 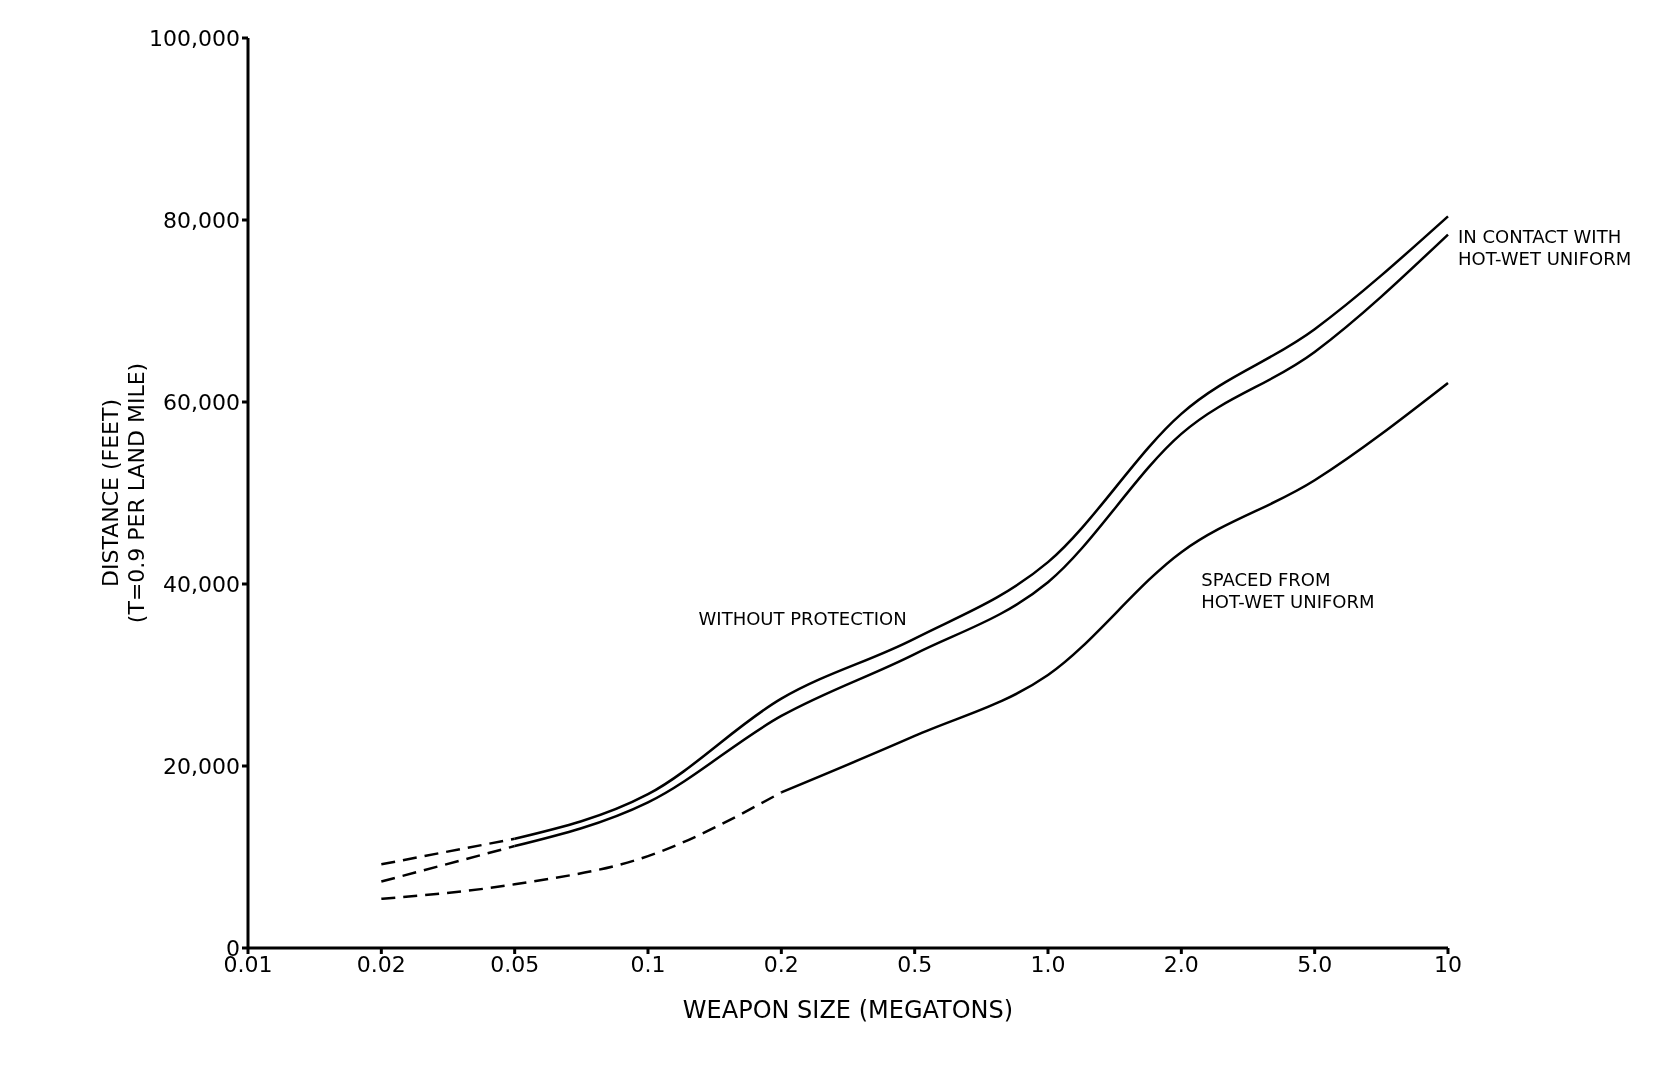 I want to click on x-tick-label: 0.2, so click(x=781, y=964).